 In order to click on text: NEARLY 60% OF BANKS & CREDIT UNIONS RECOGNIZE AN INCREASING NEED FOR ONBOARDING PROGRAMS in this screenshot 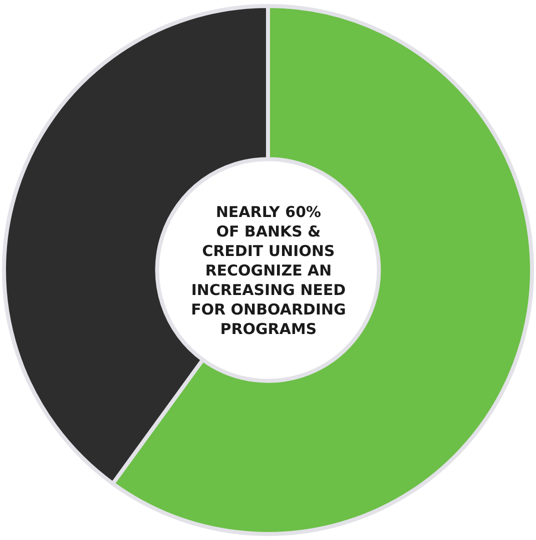, I will do `click(268, 270)`.